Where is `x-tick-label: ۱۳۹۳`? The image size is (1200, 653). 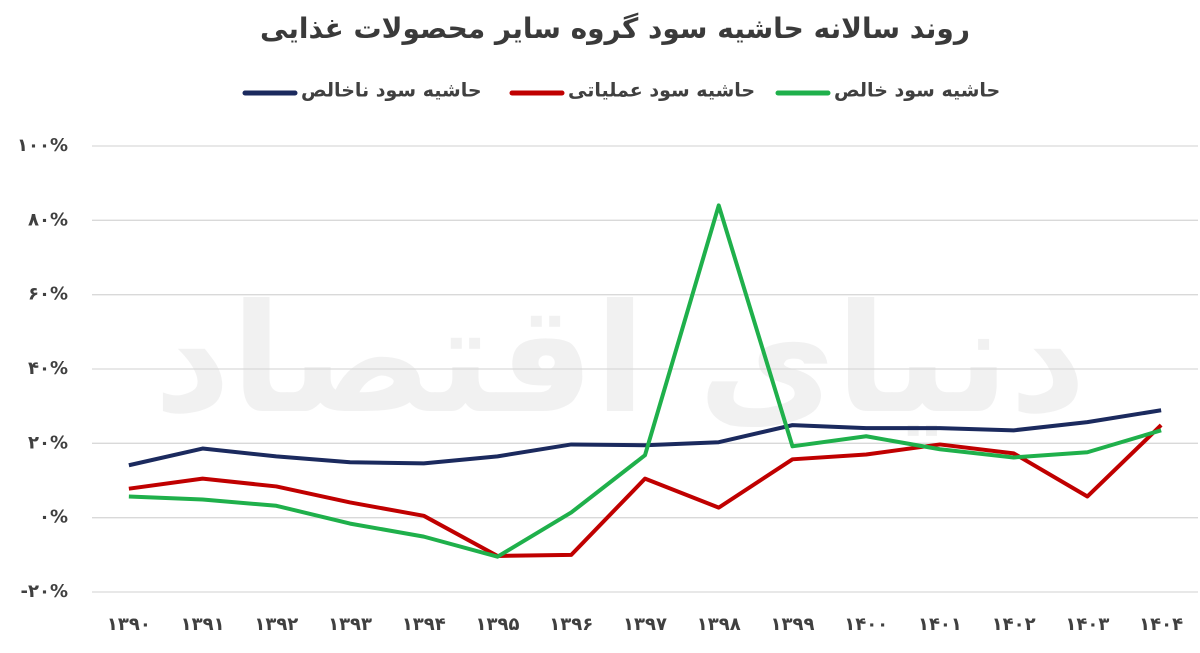 x-tick-label: ۱۳۹۳ is located at coordinates (350, 624).